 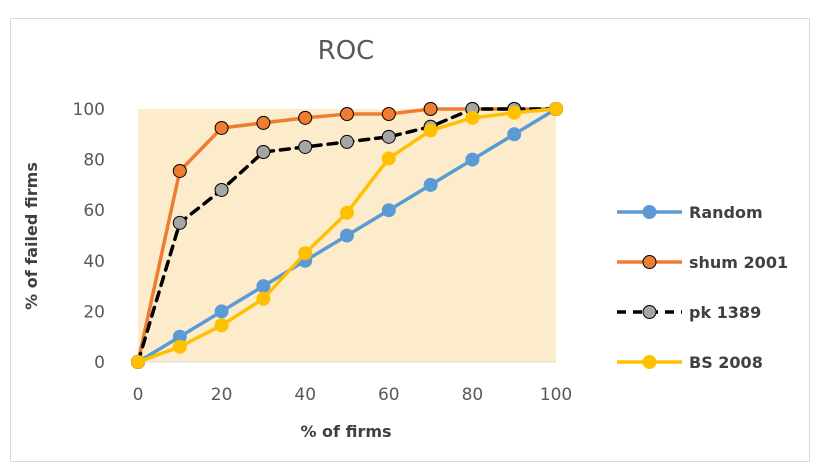 What do you see at coordinates (94, 211) in the screenshot?
I see `y-tick-label: 60` at bounding box center [94, 211].